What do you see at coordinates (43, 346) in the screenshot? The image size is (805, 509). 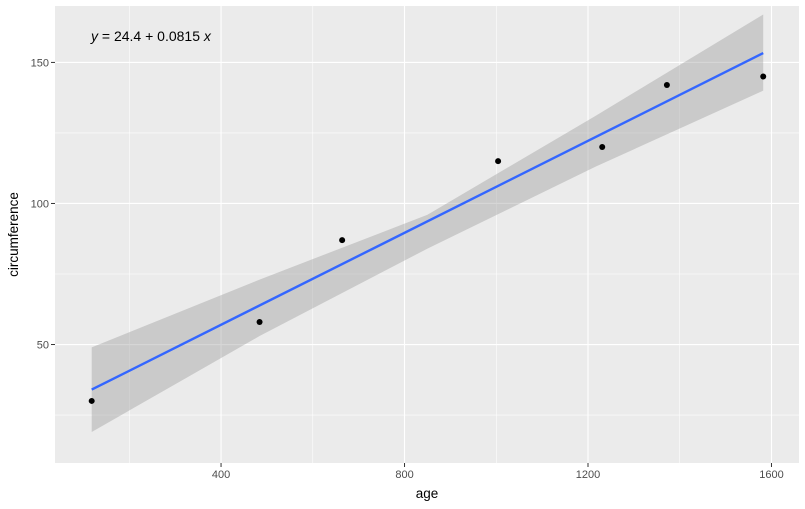 I see `y-tick-label: 50` at bounding box center [43, 346].